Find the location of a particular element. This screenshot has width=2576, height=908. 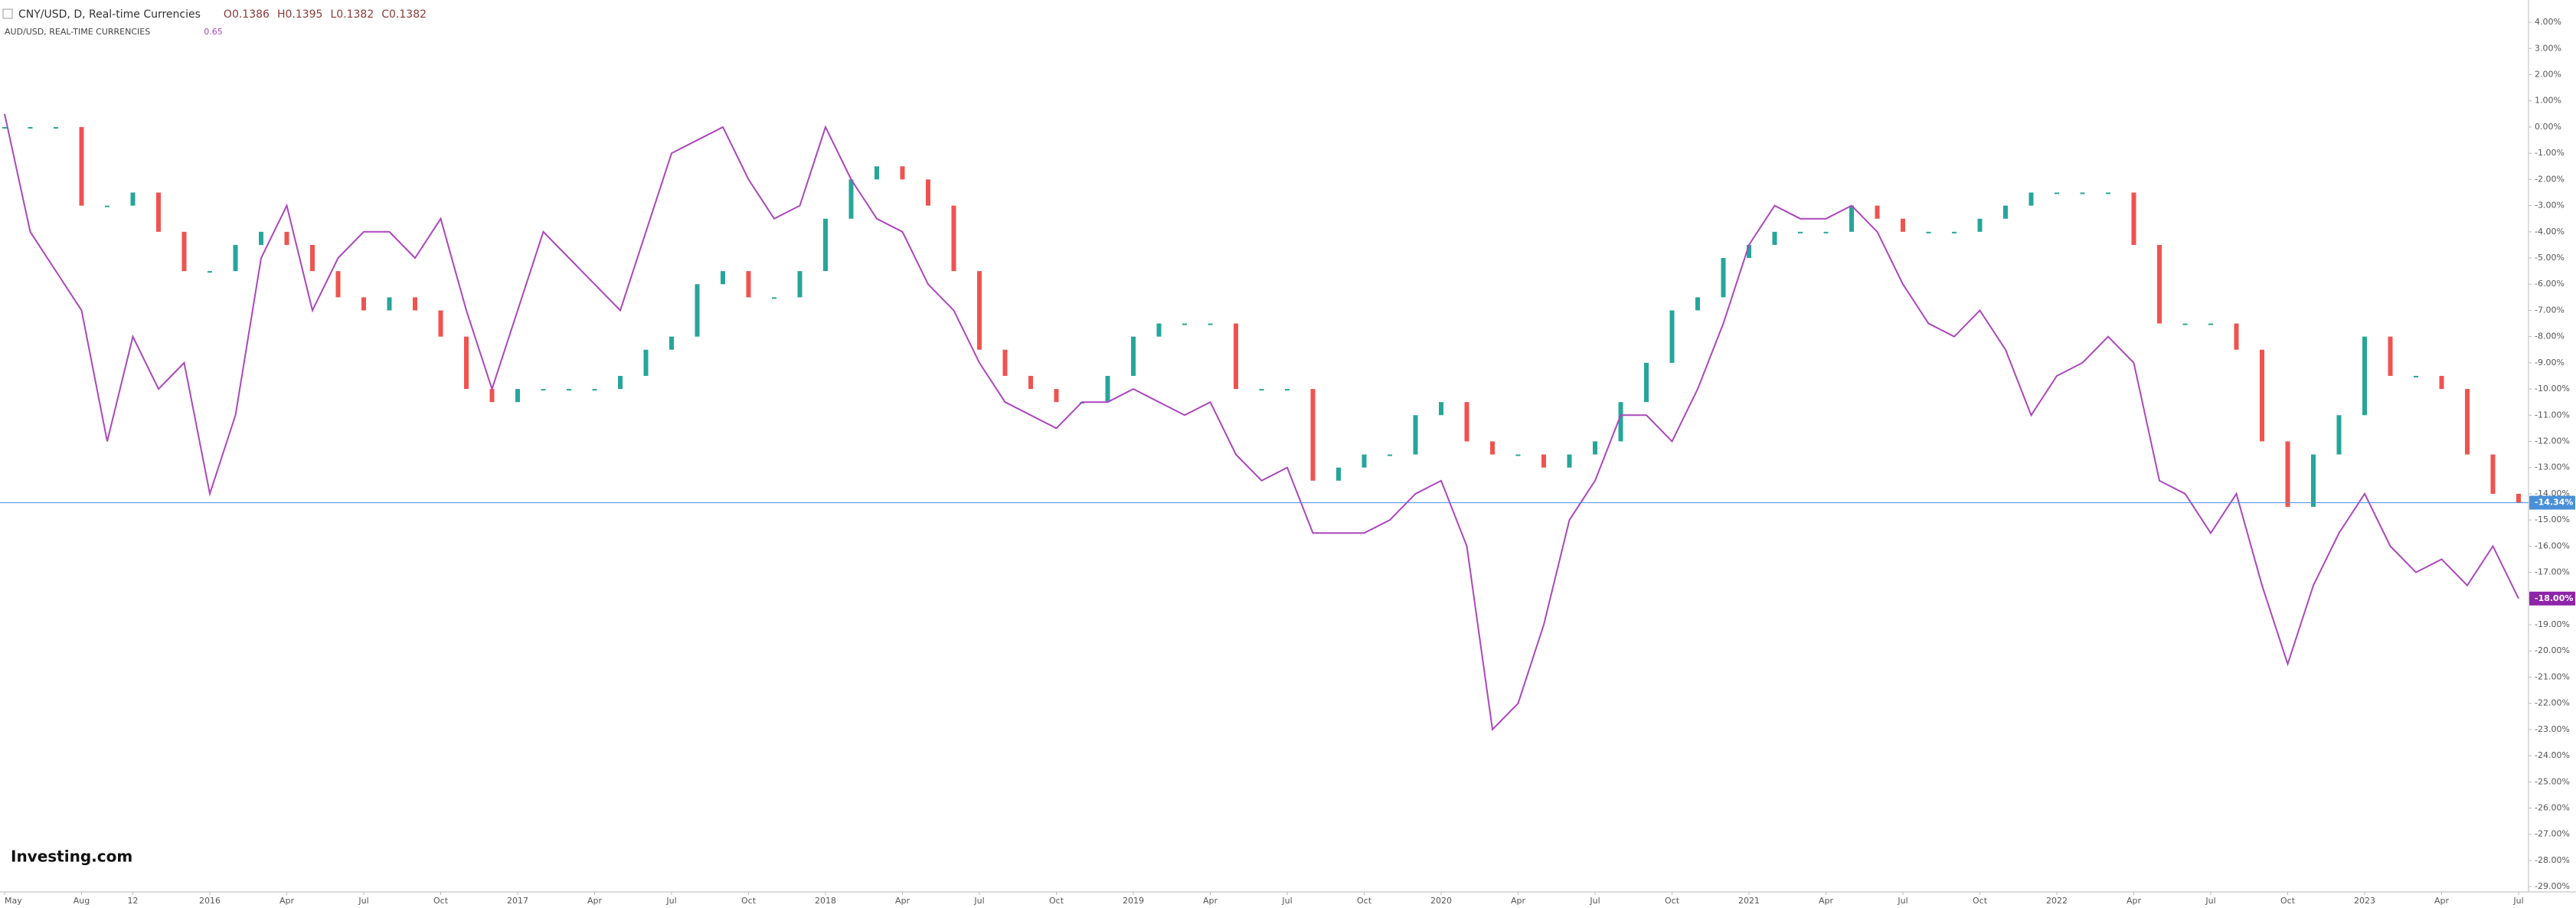

x-tick-label: Aug is located at coordinates (82, 901).